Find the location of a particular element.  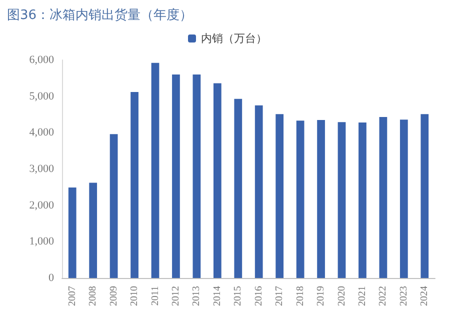

x-tick-label: 2023 is located at coordinates (404, 296).